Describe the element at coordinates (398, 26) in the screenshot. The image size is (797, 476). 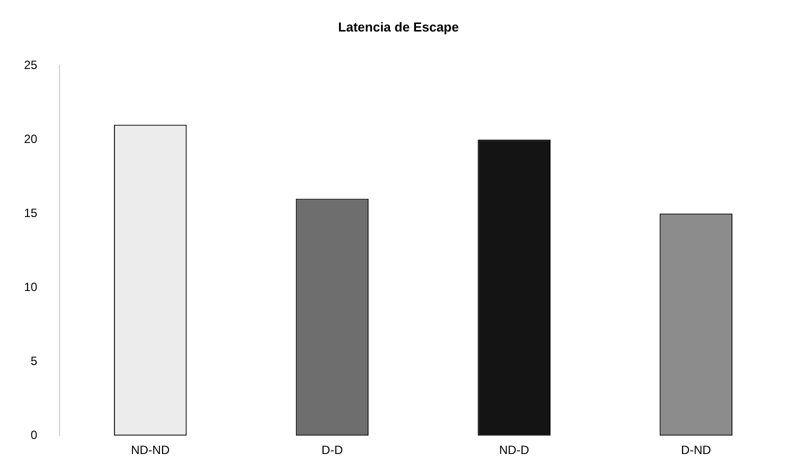
I see `chart-title: Latencia de Escape` at that location.